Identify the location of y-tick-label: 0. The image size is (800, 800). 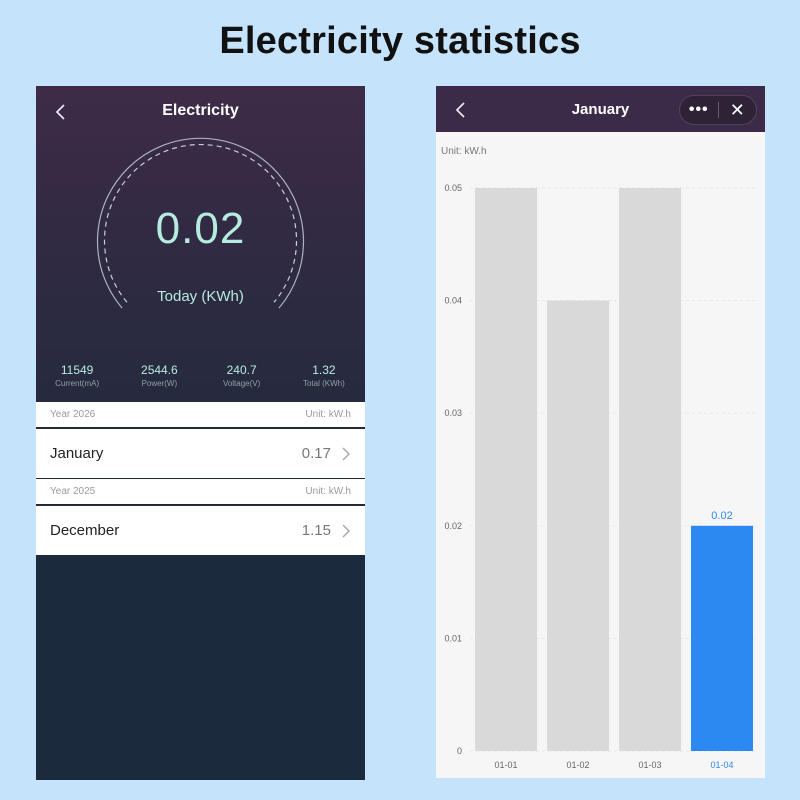
(459, 751).